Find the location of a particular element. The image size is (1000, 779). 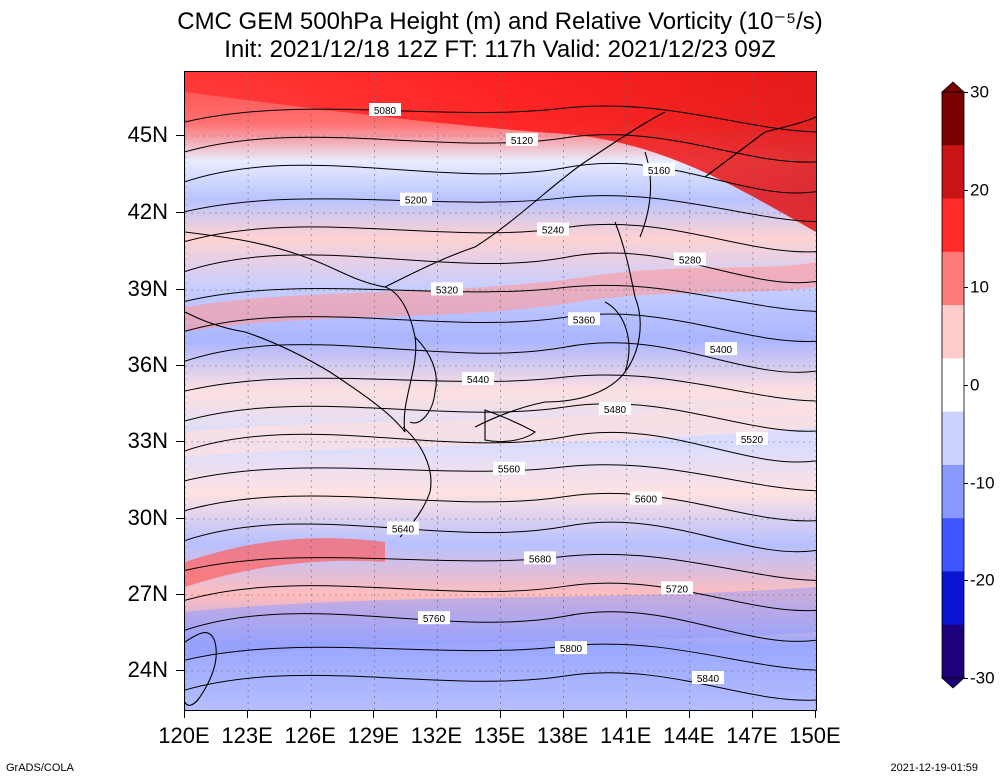

svg-text: 5400 is located at coordinates (721, 350).